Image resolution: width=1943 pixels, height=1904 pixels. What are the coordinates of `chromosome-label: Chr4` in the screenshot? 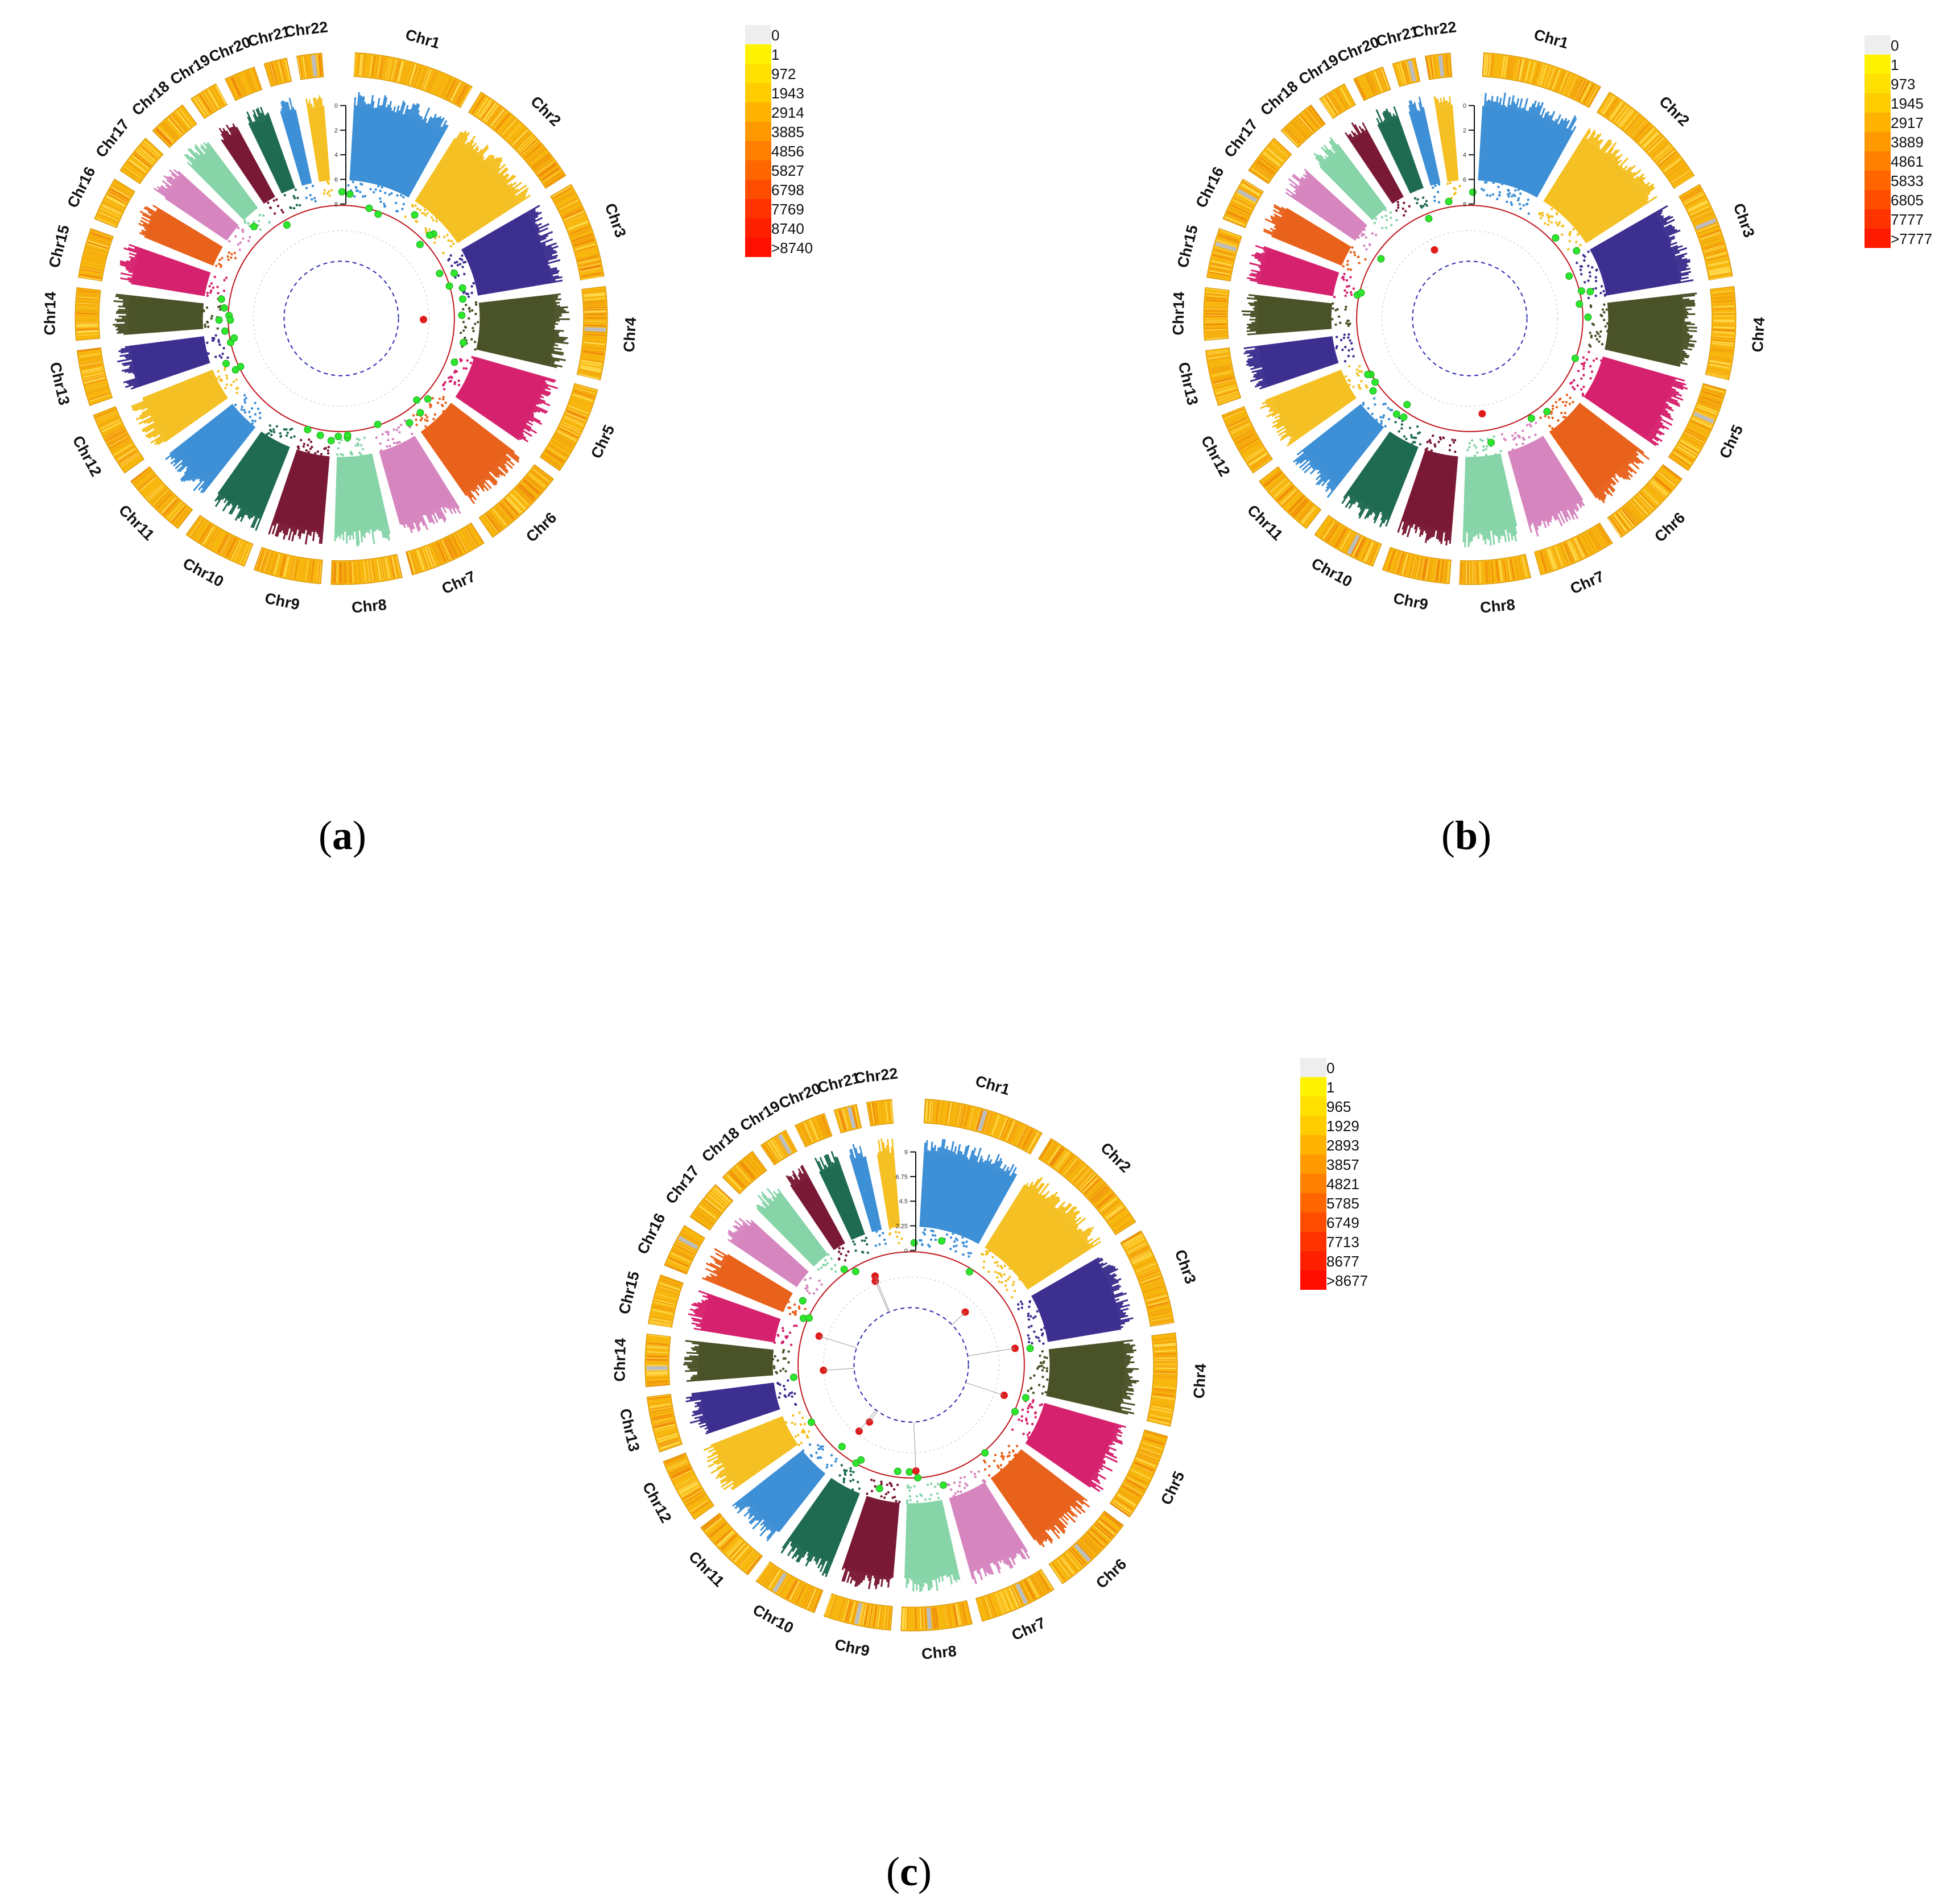 It's located at (630, 335).